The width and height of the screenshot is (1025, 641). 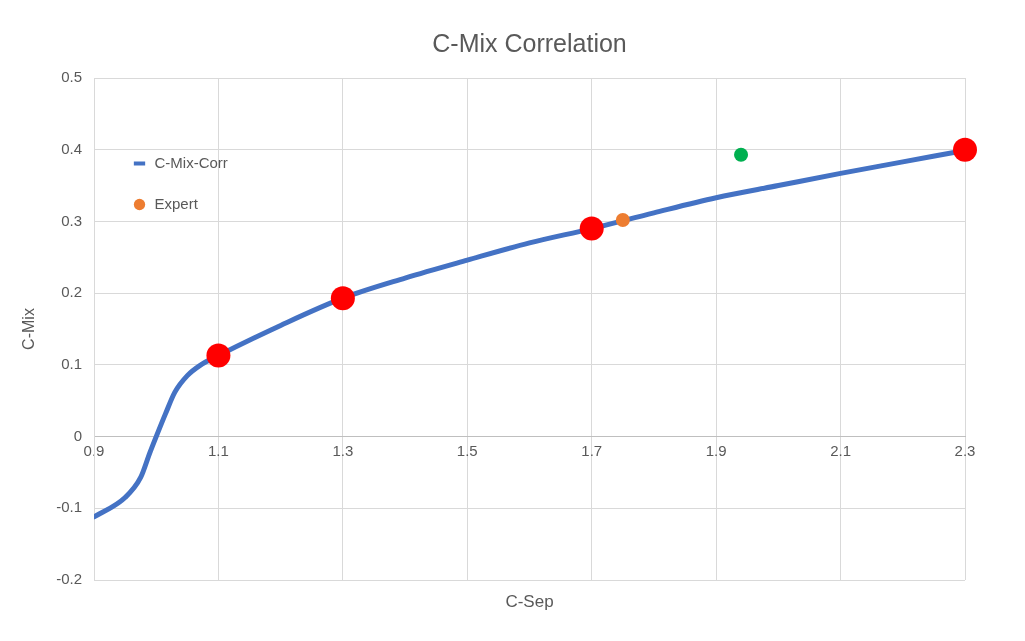 I want to click on x-axis-title: C-Sep, so click(x=529, y=601).